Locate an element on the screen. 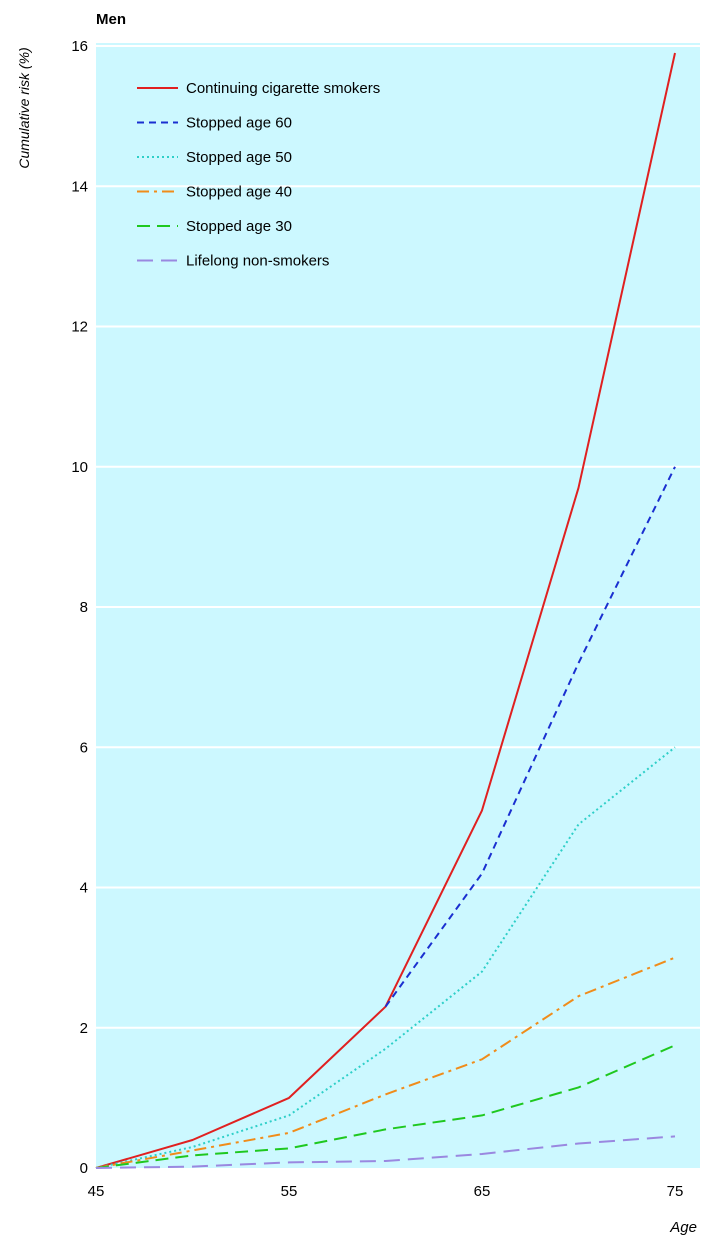 The height and width of the screenshot is (1241, 702). x-axis-label: Age is located at coordinates (683, 1227).